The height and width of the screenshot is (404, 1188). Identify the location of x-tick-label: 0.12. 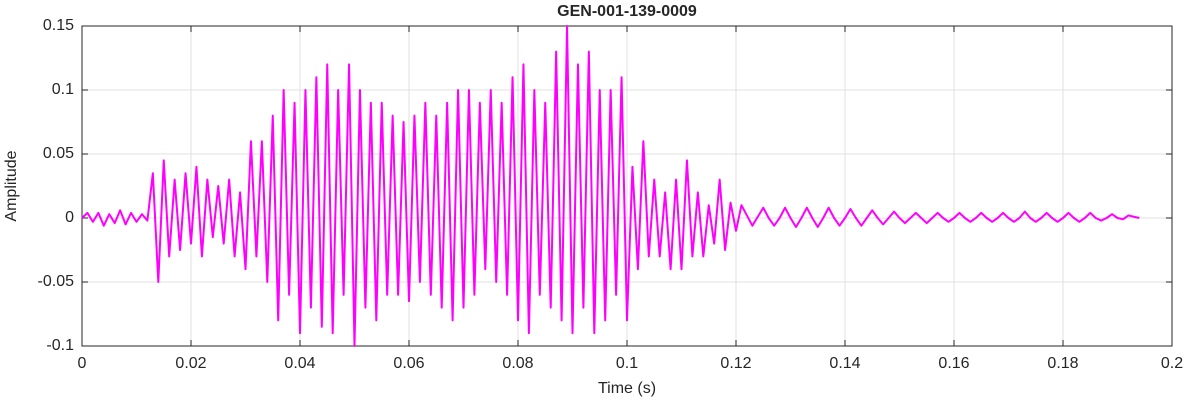
(735, 363).